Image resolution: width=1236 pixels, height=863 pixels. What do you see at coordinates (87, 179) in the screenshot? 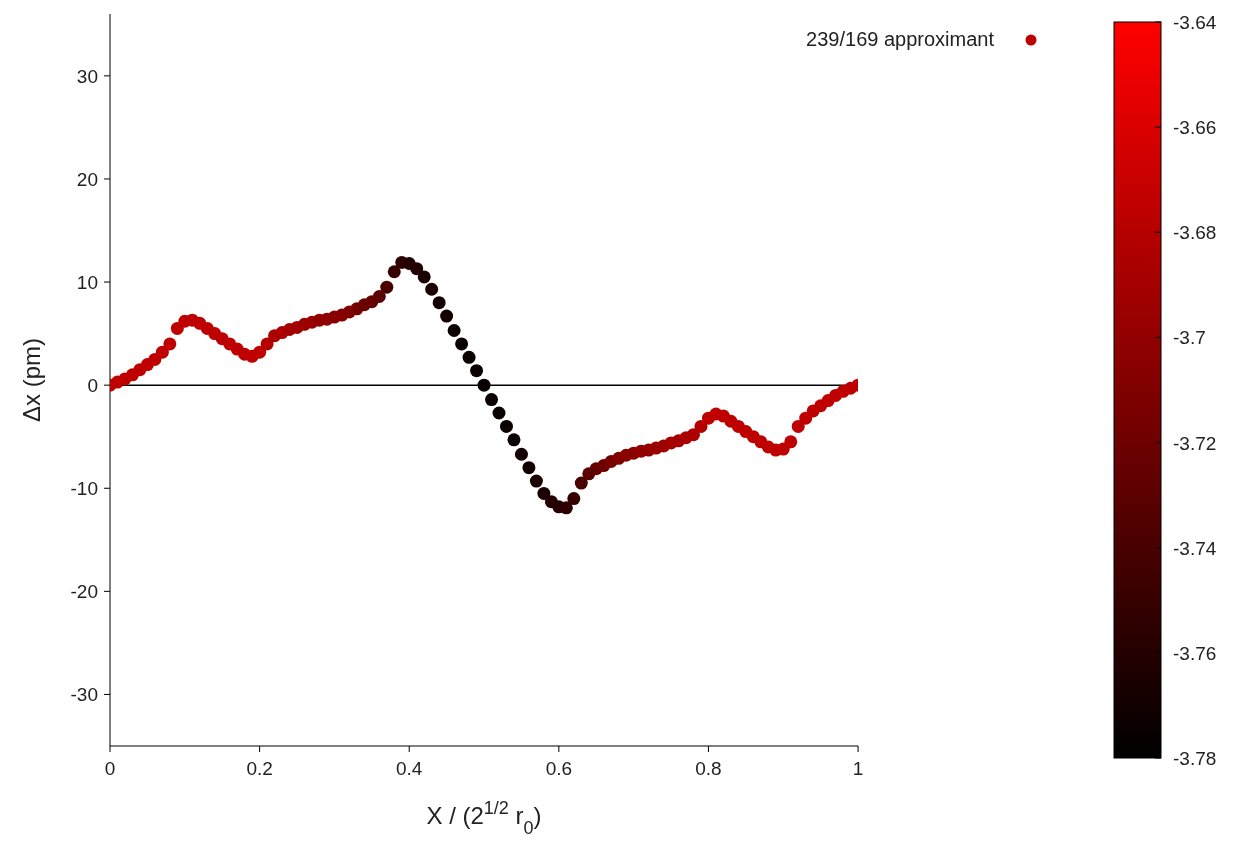
I see `y-tick-label: 20` at bounding box center [87, 179].